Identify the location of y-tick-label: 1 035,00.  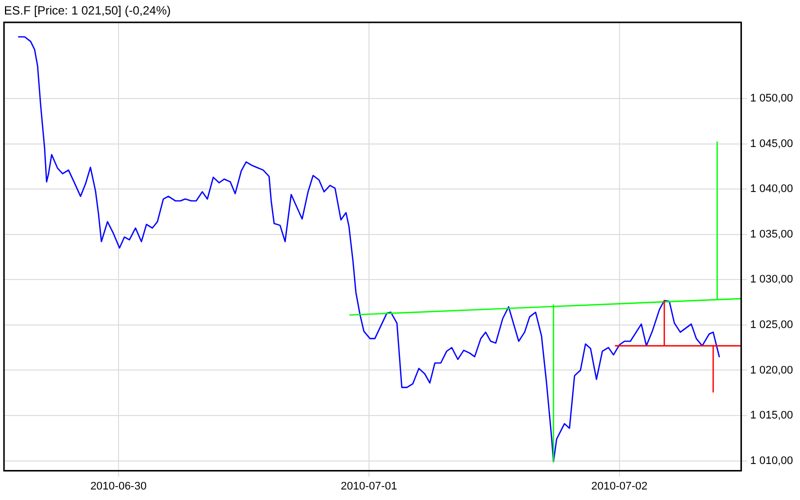
(772, 234).